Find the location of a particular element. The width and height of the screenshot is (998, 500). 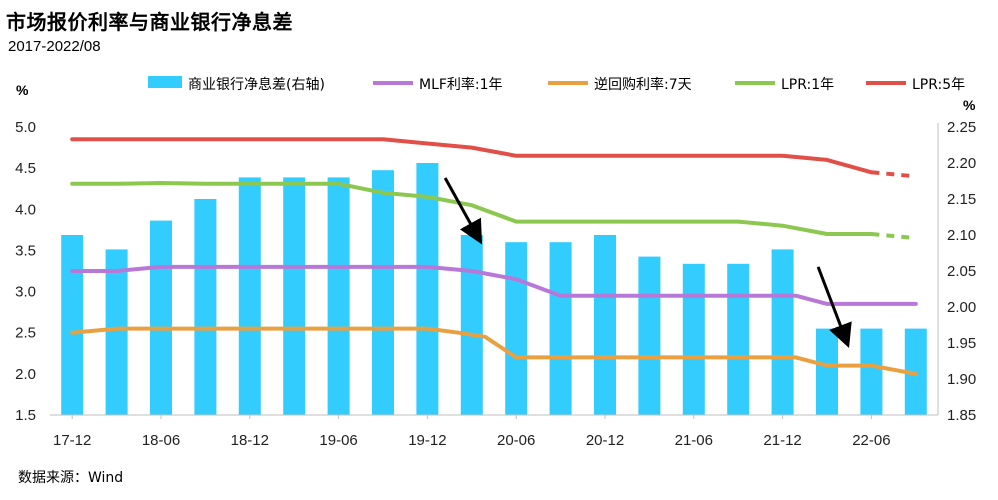

legend-label: LPR:1年 is located at coordinates (807, 85).